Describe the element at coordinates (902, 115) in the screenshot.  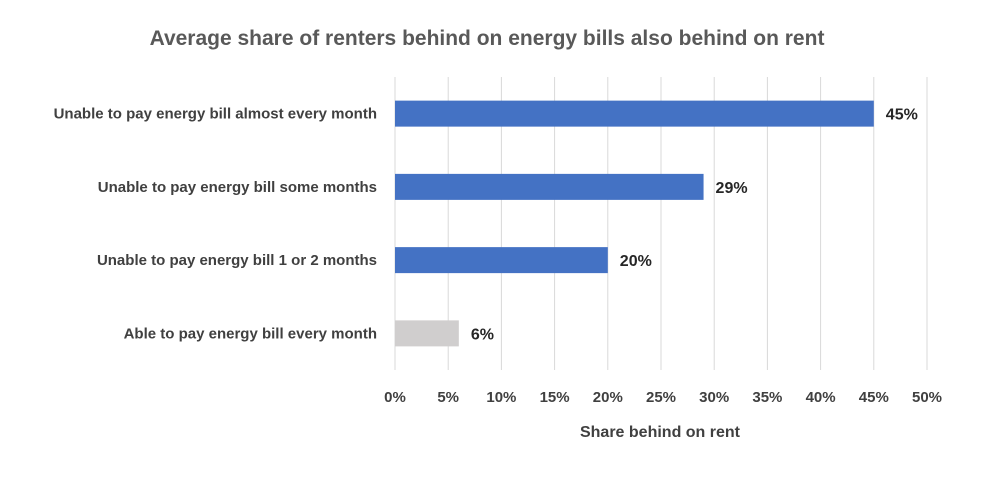
I see `data-label: 45%` at that location.